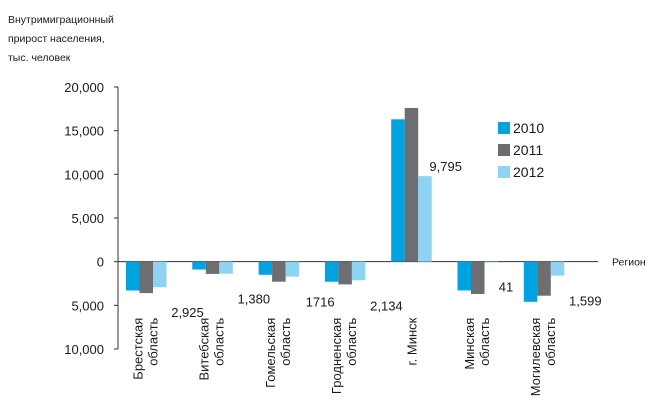 The width and height of the screenshot is (645, 417). Describe the element at coordinates (84, 87) in the screenshot. I see `y-tick-label: 20,000` at that location.